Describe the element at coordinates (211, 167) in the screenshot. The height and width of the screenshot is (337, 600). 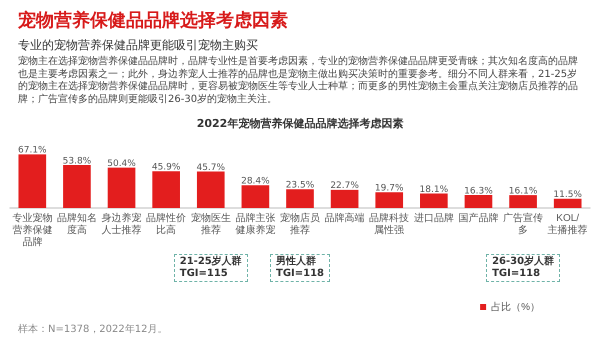
I see `data-label: 45.7%` at that location.